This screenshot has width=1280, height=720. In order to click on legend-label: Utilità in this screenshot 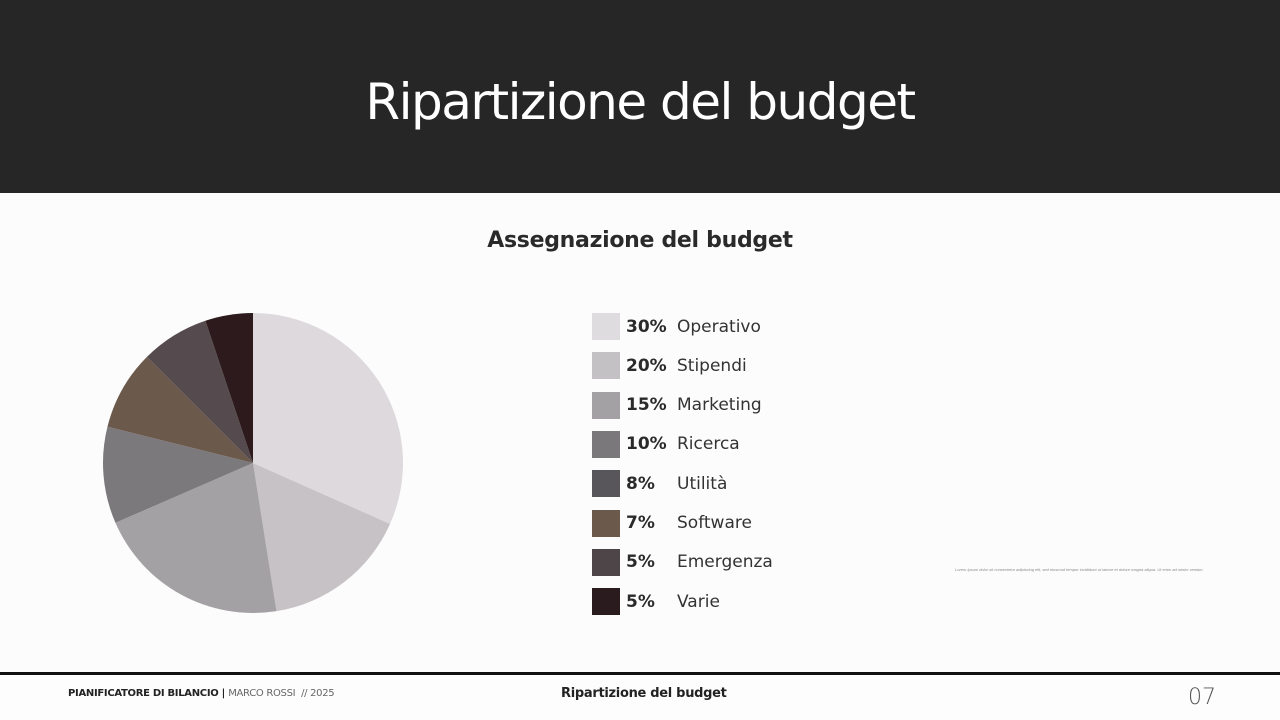, I will do `click(702, 483)`.